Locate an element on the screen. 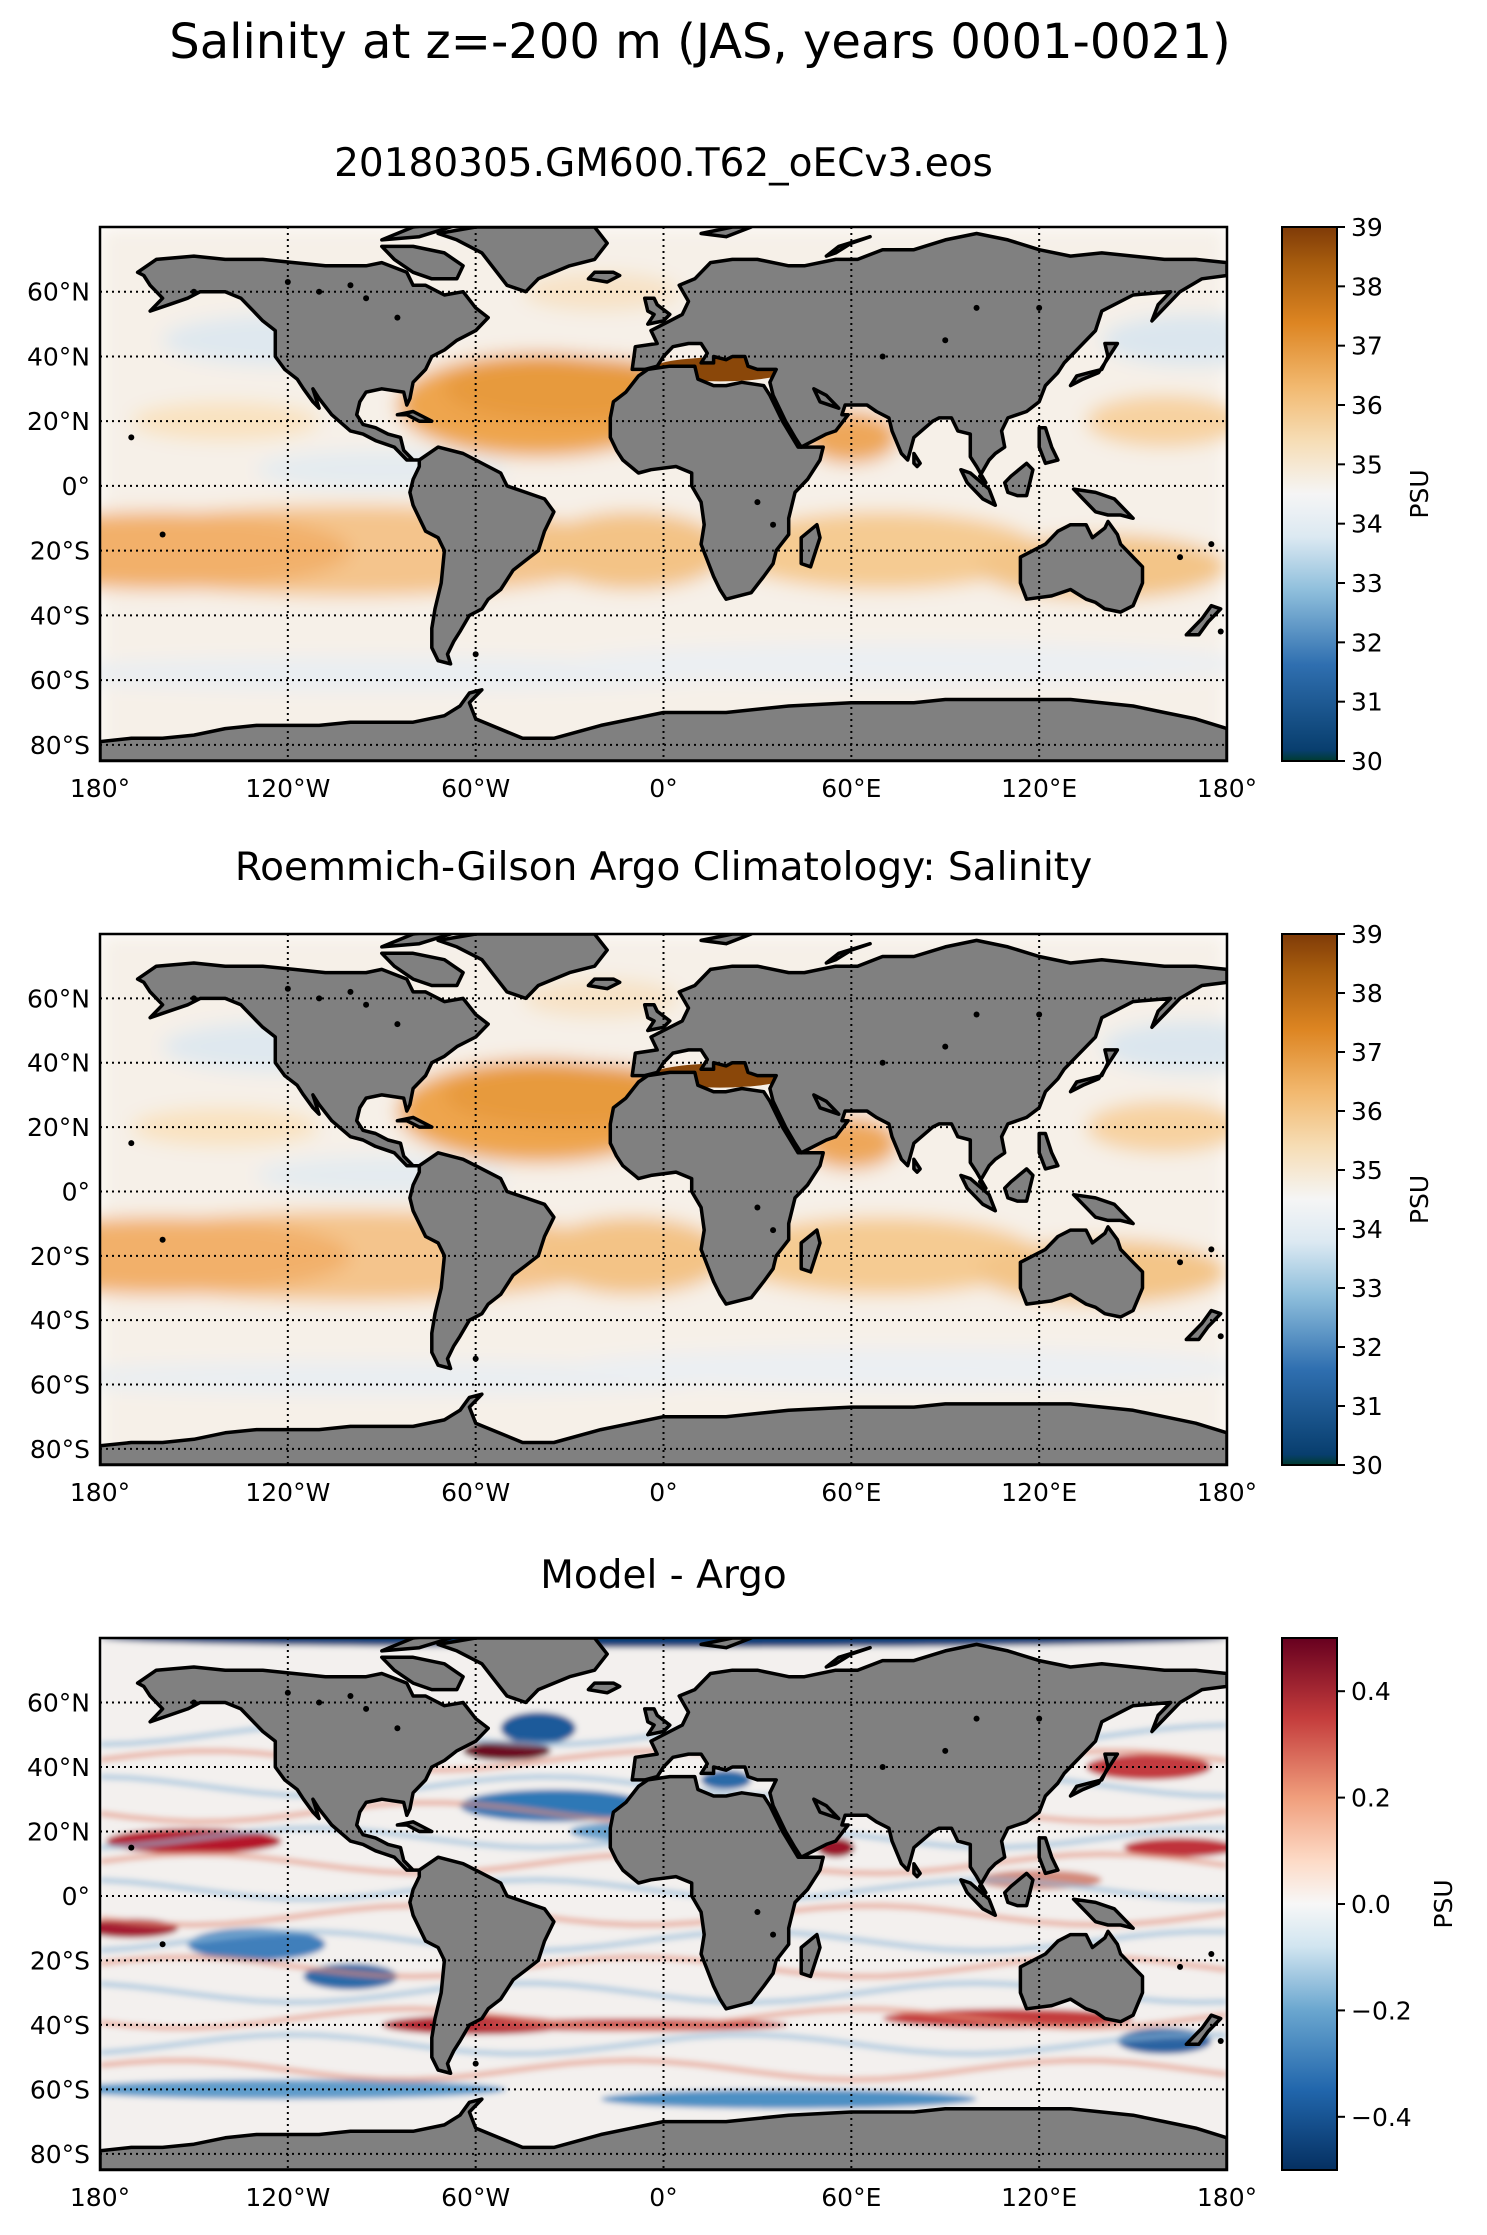 The width and height of the screenshot is (1487, 2235). colorbar-tick-label: 36 is located at coordinates (1367, 405).